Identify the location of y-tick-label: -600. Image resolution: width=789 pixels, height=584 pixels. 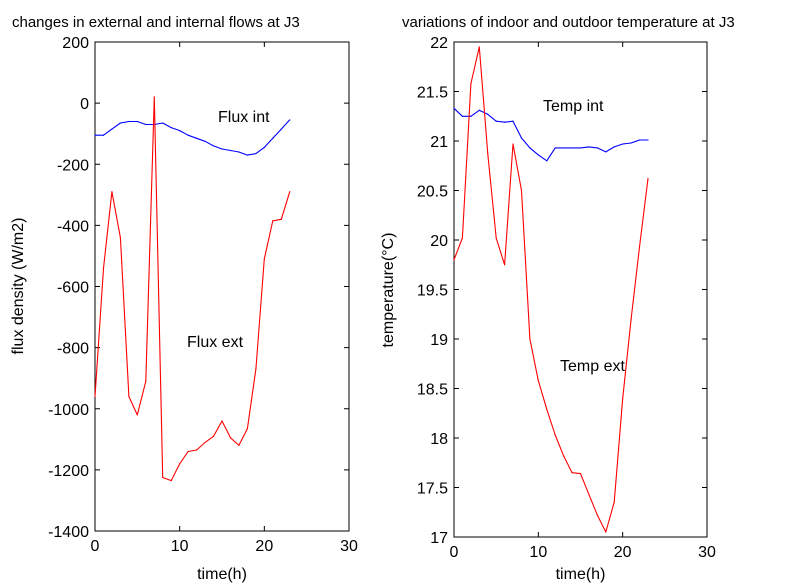
(73, 288).